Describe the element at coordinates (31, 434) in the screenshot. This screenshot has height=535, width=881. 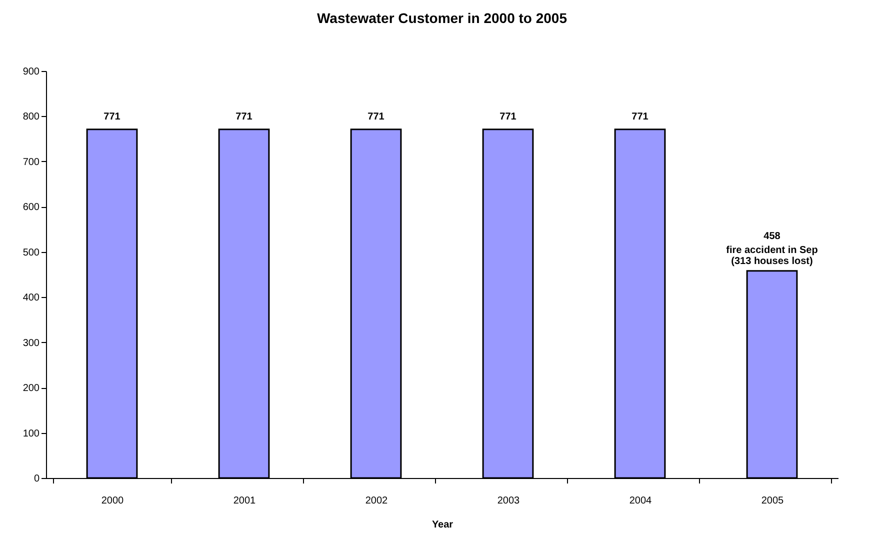
I see `y-tick-label: 100` at that location.